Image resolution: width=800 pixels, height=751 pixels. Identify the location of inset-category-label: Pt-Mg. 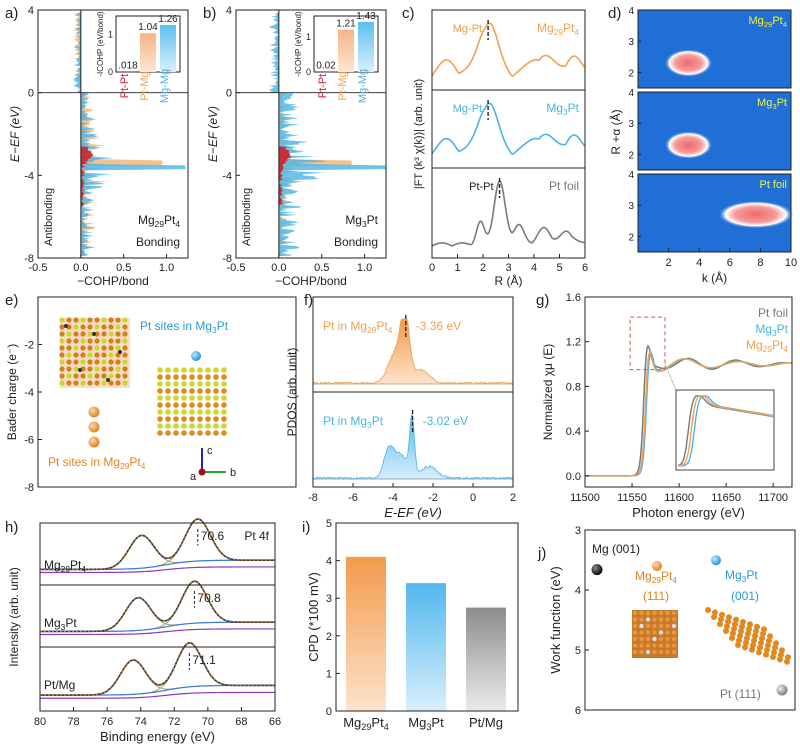
(343, 85).